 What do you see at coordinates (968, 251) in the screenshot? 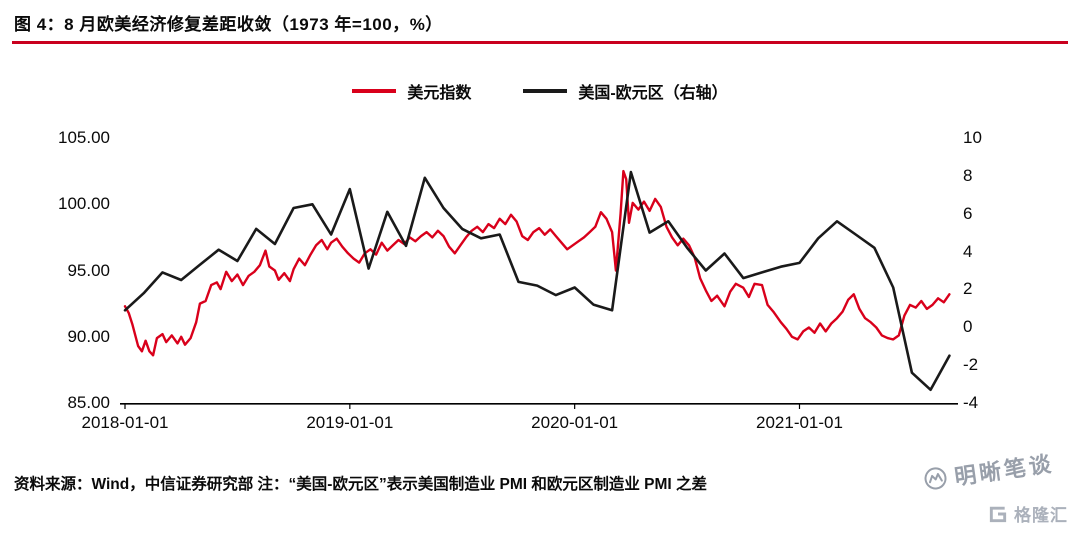
I see `right-axis-tick-label: 4` at bounding box center [968, 251].